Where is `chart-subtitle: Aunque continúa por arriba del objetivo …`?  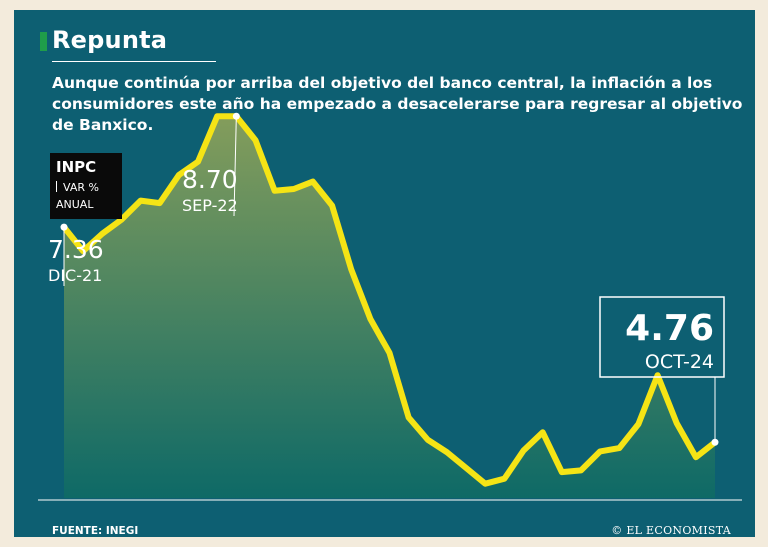 chart-subtitle: Aunque continúa por arriba del objetivo … is located at coordinates (397, 104).